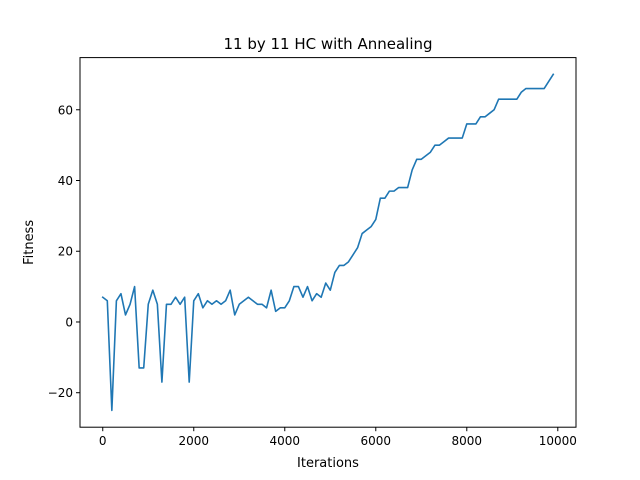  Describe the element at coordinates (338, 437) in the screenshot. I see `x-axis: 0 2000 4000 6000 8000 10000` at that location.